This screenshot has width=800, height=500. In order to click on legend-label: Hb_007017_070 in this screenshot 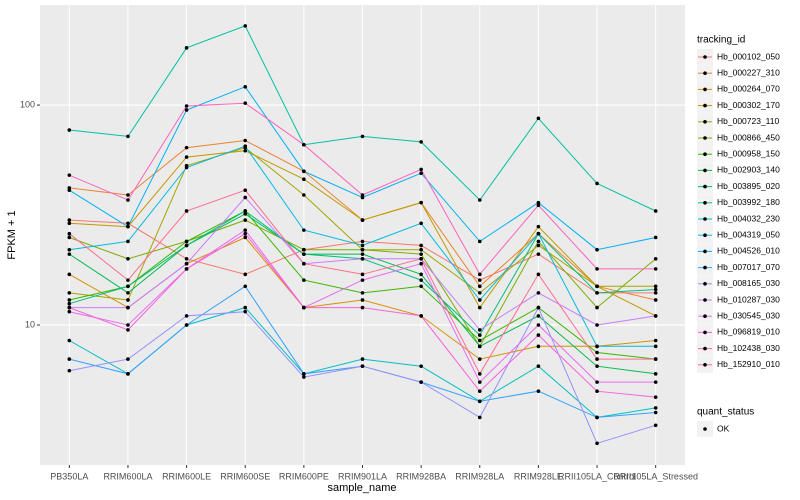, I will do `click(748, 267)`.